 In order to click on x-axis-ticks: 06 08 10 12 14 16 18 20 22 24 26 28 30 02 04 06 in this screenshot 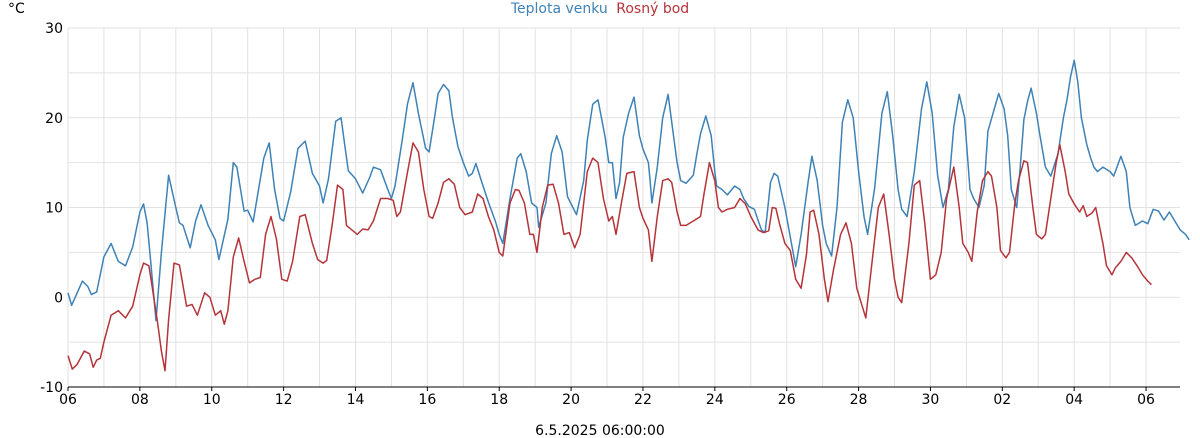, I will do `click(607, 397)`.